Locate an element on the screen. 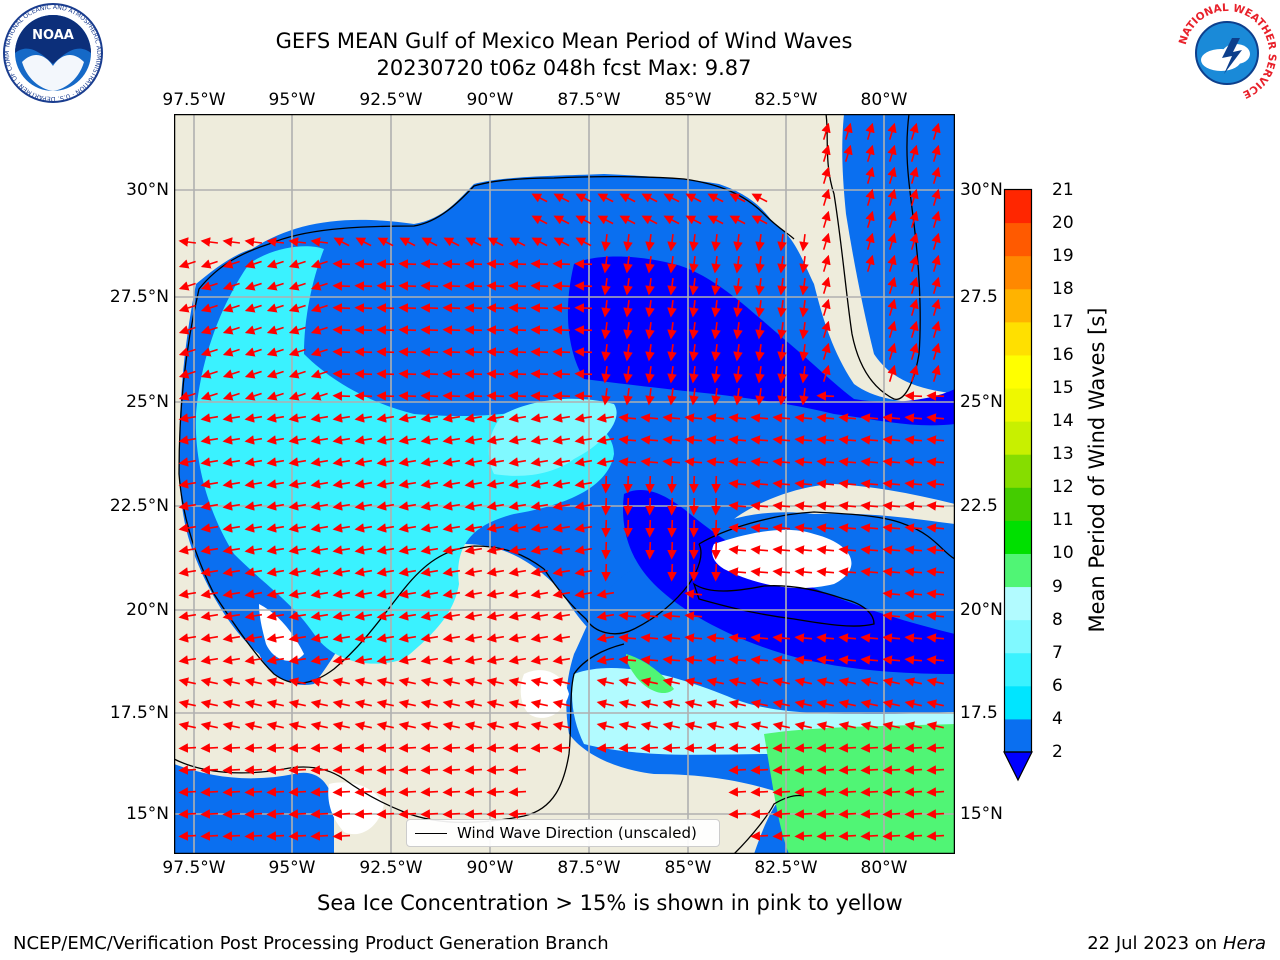 This screenshot has height=960, width=1280. colorbar-tick-label: 20 is located at coordinates (1063, 222).